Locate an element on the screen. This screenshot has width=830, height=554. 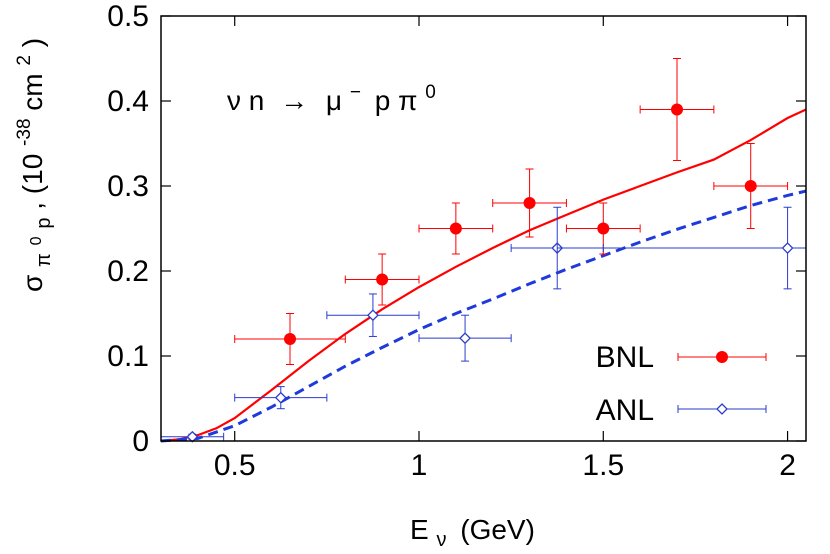
y-axis-label-main: σ is located at coordinates (32, 283).